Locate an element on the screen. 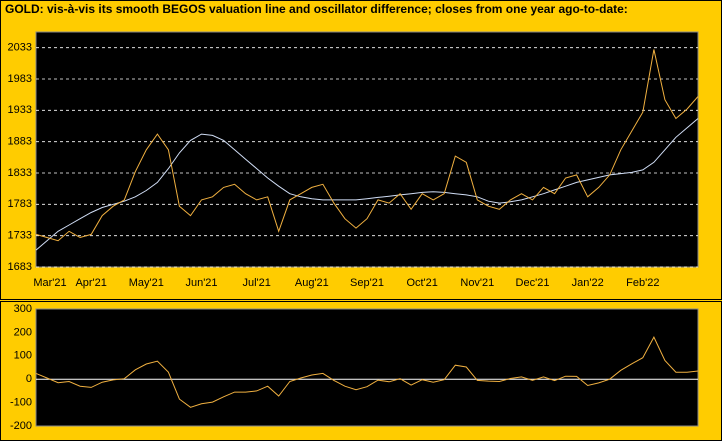 Image resolution: width=722 pixels, height=441 pixels. x-tick-label: Oct'21 is located at coordinates (421, 283).